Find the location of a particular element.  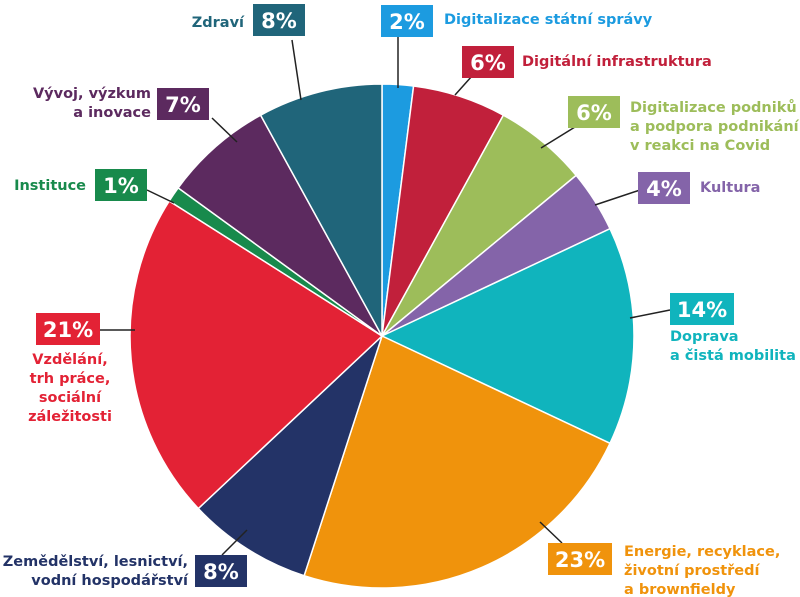

category-label: Kultura is located at coordinates (730, 188).